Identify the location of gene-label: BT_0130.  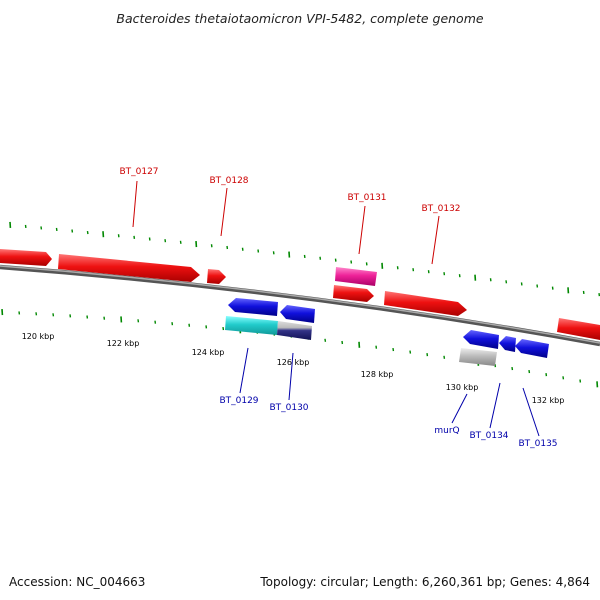
(288, 408).